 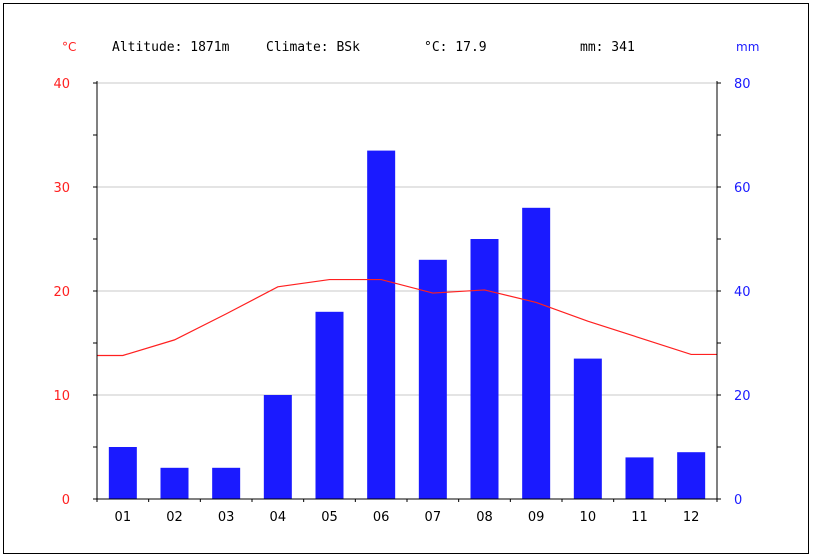 What do you see at coordinates (69, 47) in the screenshot?
I see `left-axis-unit: °C` at bounding box center [69, 47].